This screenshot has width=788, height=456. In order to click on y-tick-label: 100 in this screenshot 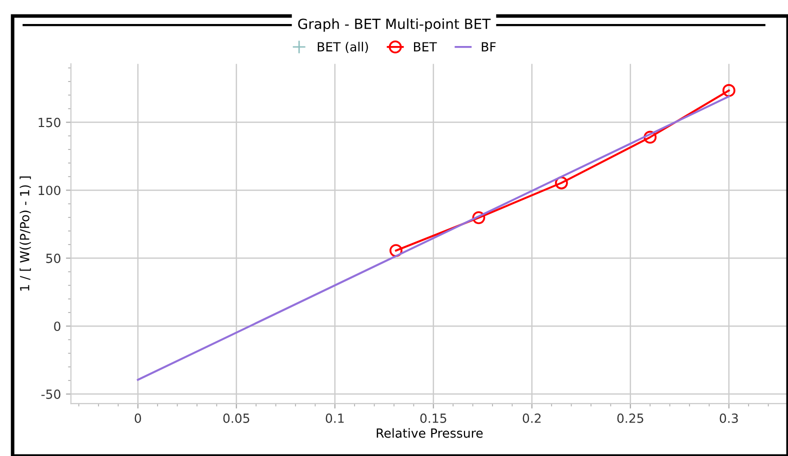, I will do `click(49, 191)`.